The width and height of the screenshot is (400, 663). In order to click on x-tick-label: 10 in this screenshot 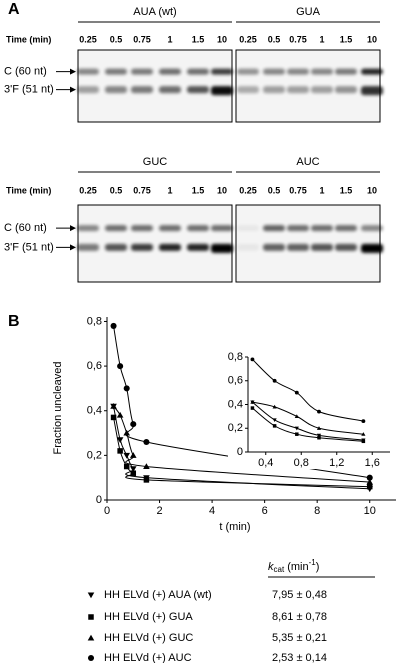, I will do `click(370, 511)`.